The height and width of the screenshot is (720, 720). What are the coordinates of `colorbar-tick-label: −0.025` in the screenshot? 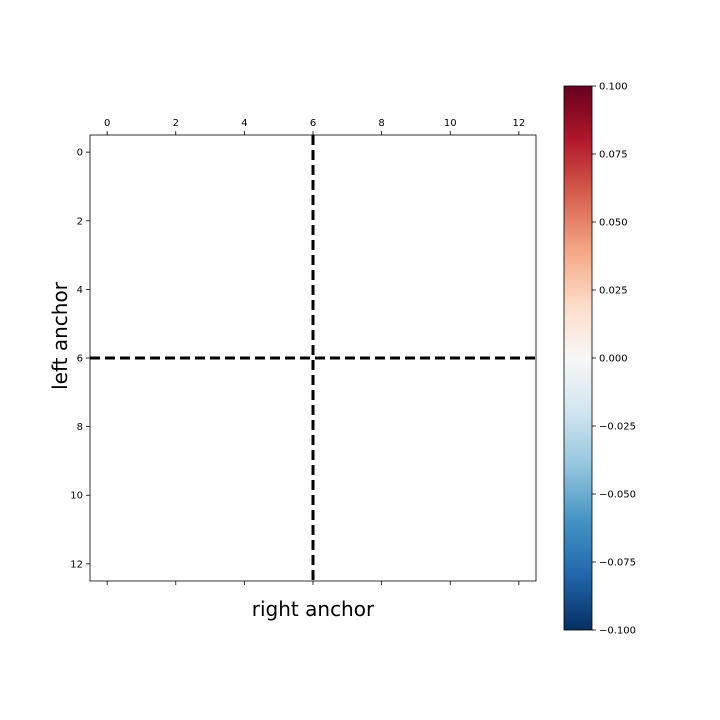 It's located at (617, 427).